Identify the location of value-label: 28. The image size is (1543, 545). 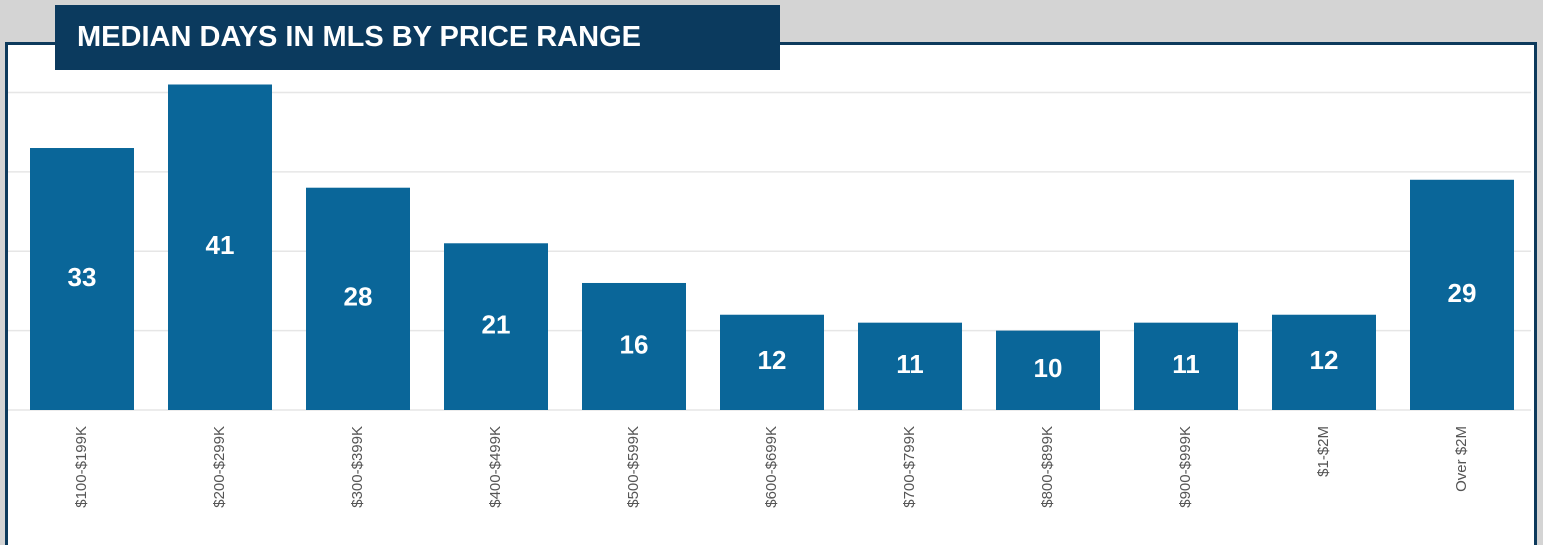
(358, 297).